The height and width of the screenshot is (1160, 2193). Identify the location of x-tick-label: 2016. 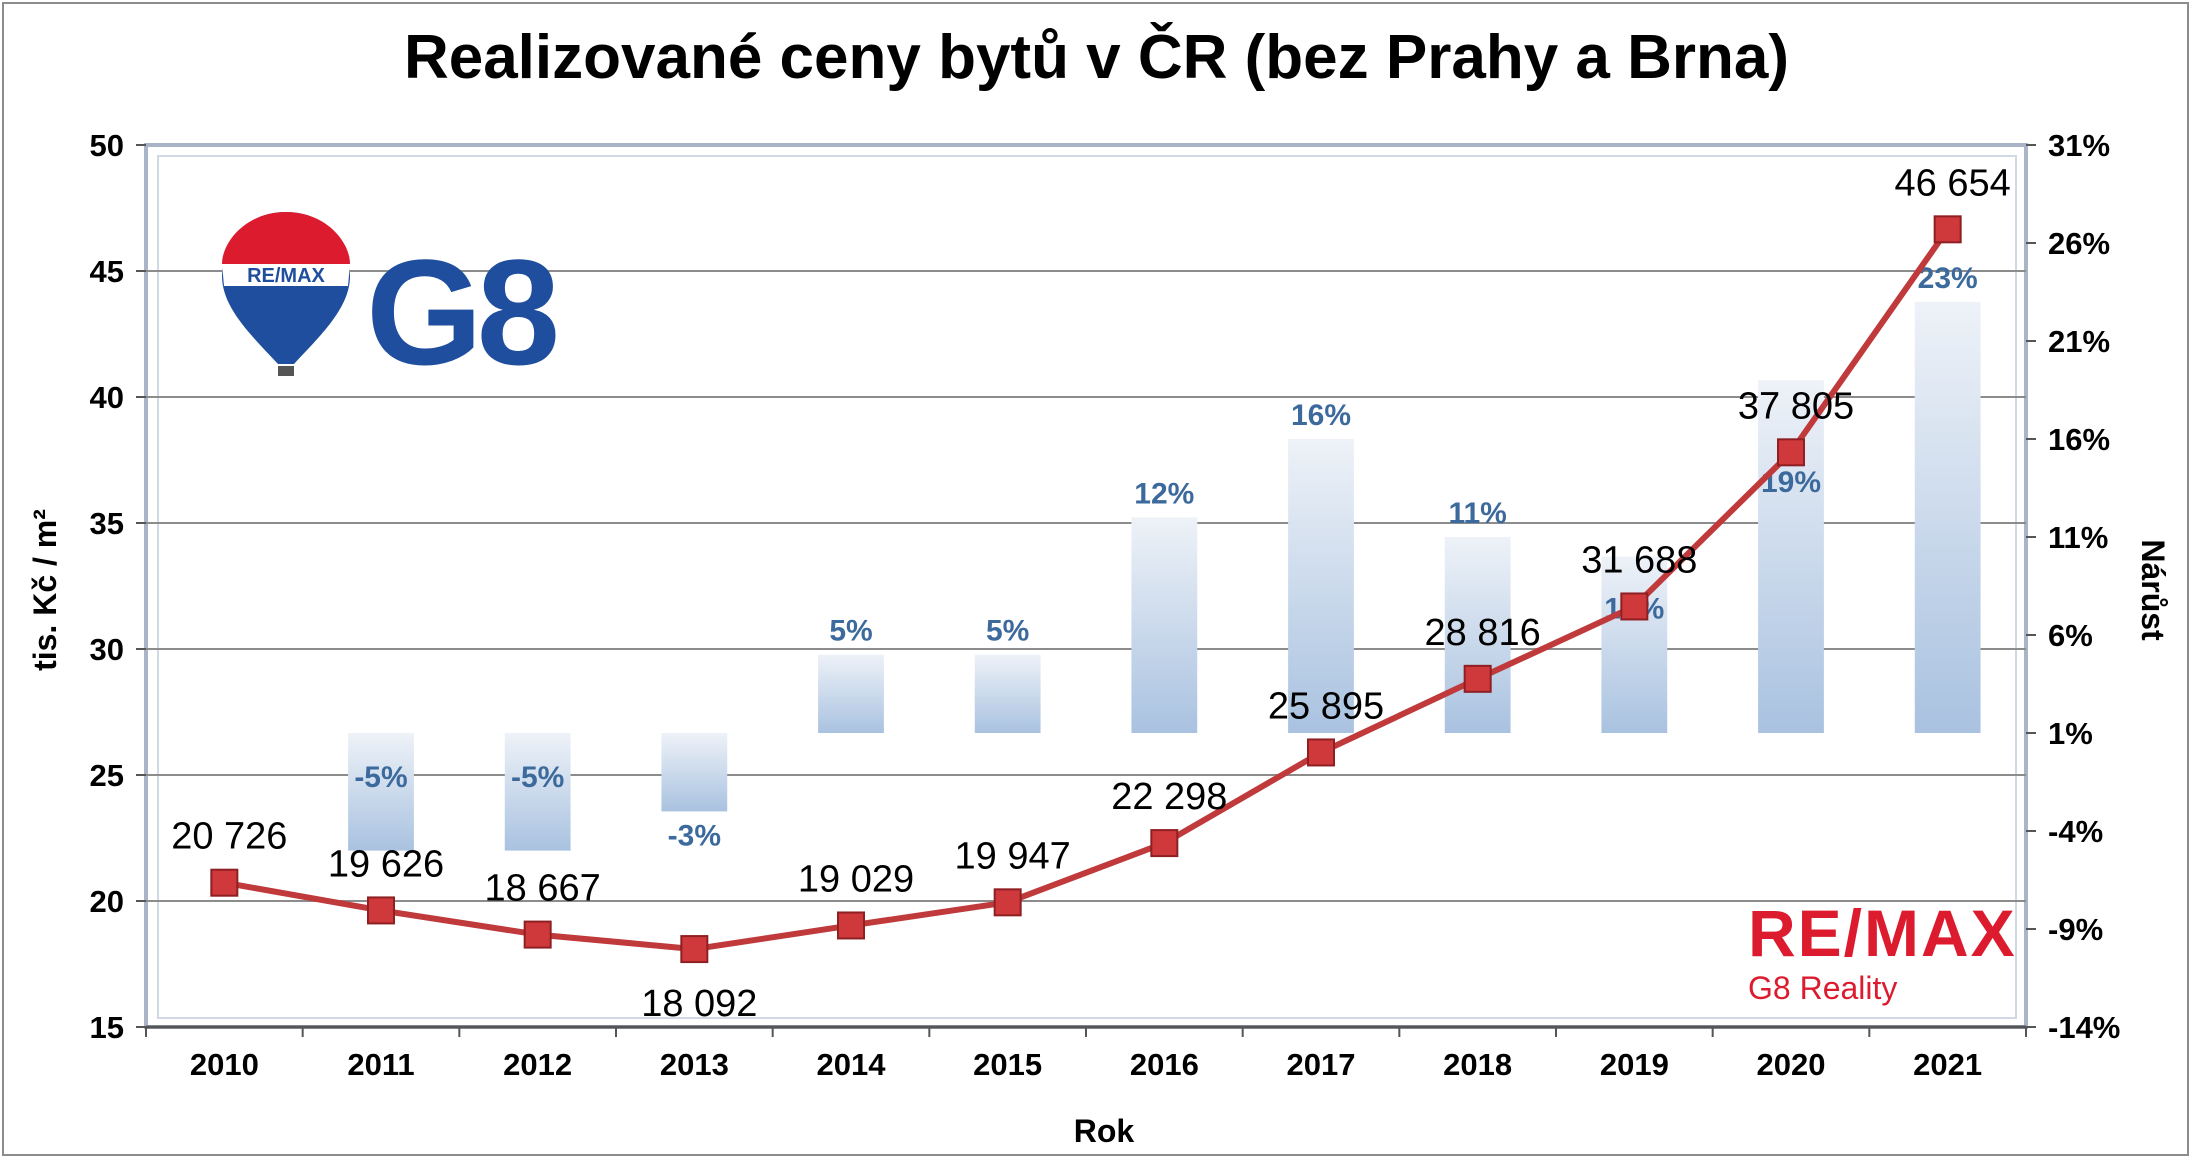
(1164, 1064).